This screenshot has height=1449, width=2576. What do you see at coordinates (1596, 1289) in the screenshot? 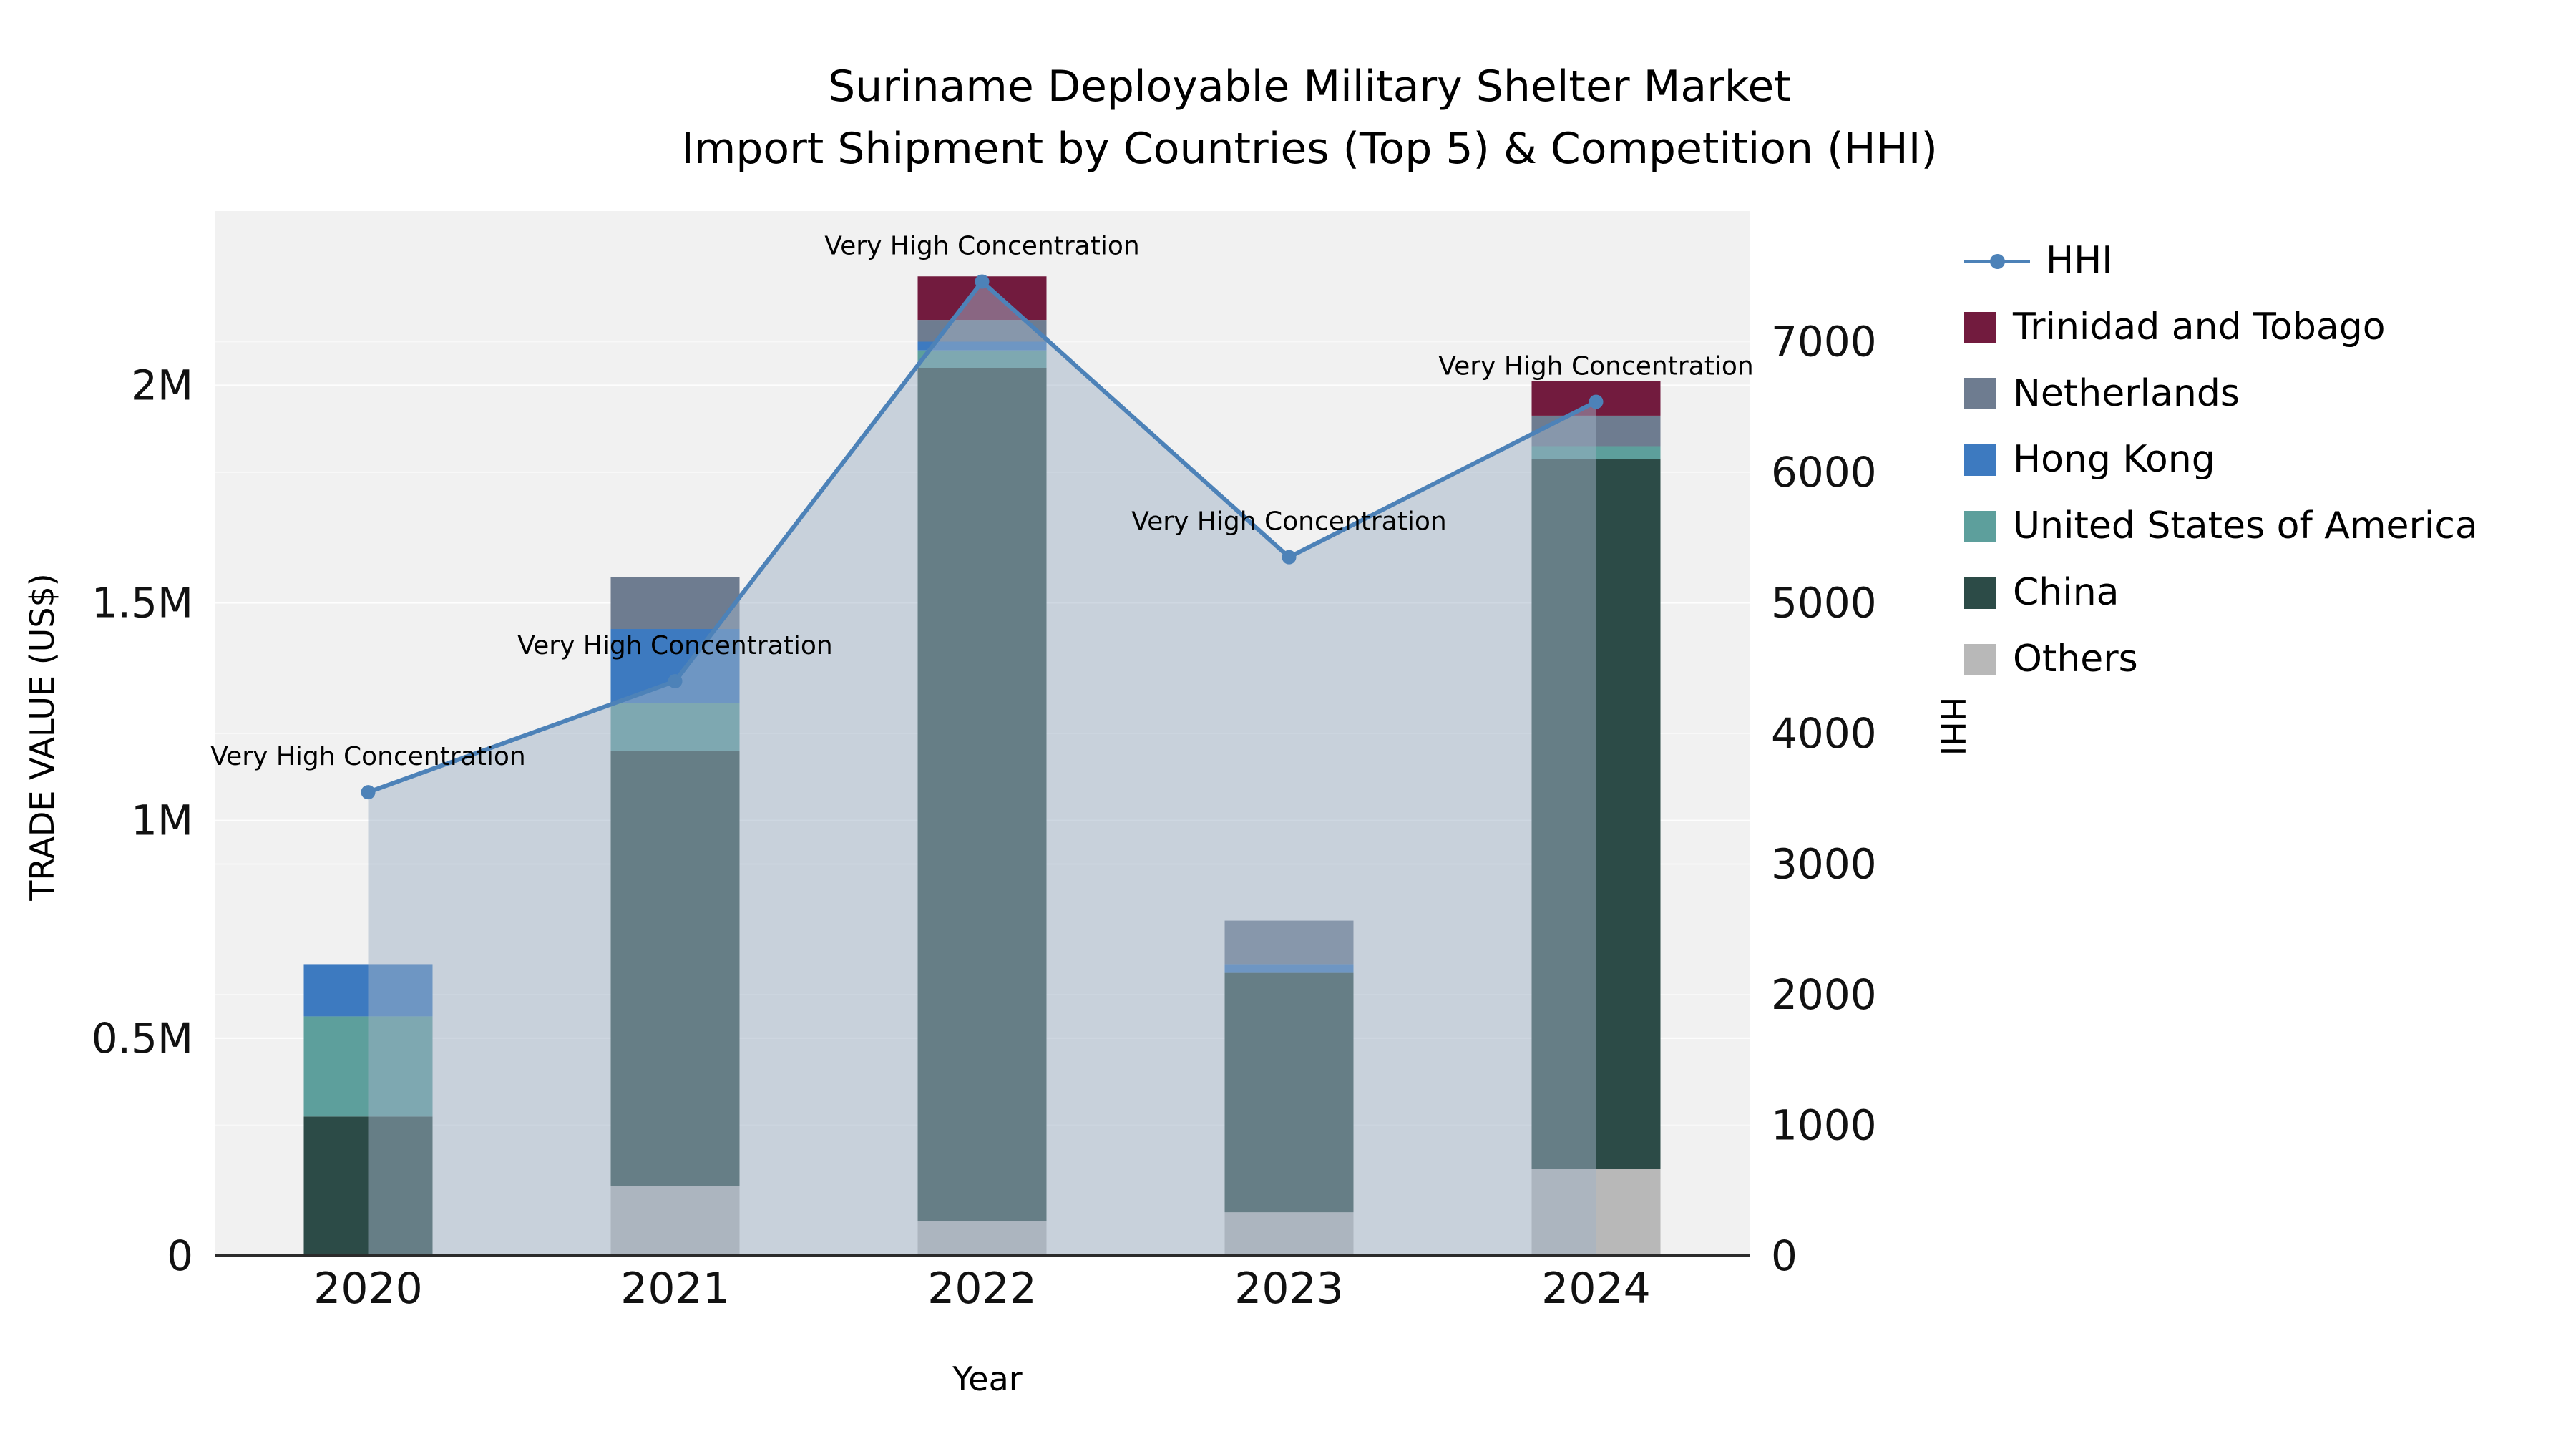
I see `x-tick-label: 2024` at bounding box center [1596, 1289].